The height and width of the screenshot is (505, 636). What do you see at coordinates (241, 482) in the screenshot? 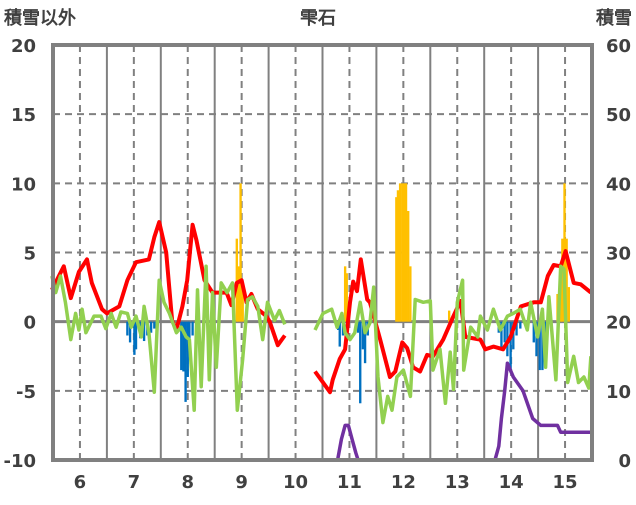
I see `x-tick: 9` at bounding box center [241, 482].